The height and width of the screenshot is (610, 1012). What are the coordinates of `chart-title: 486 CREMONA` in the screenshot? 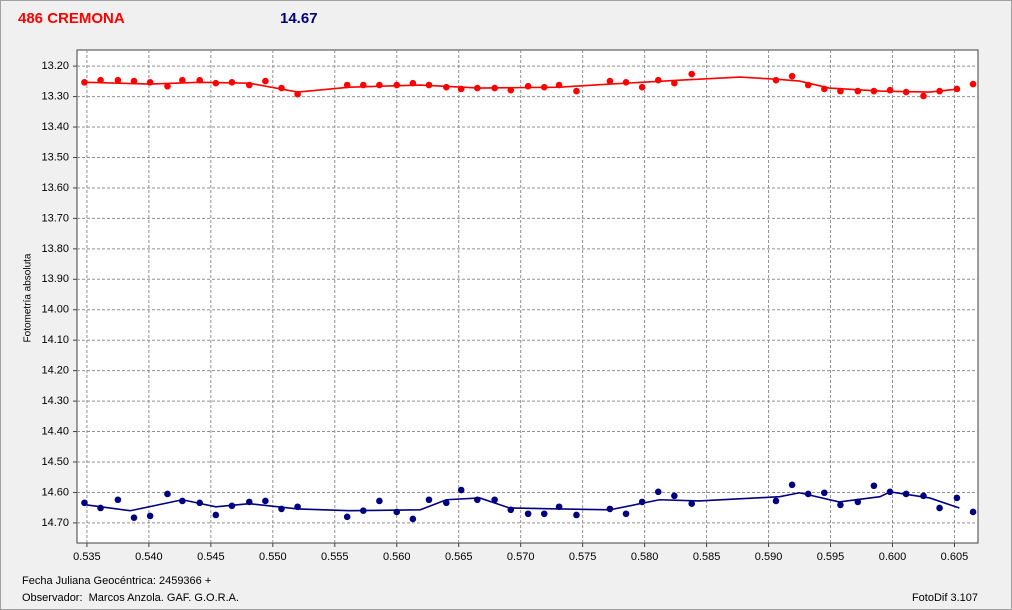 It's located at (71, 18).